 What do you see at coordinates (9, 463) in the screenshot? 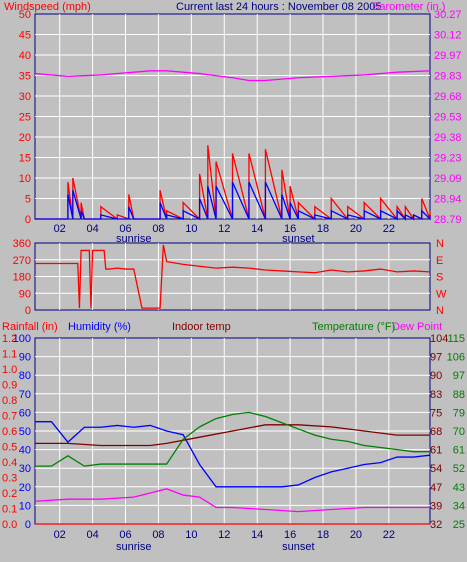
I see `rainfall-tick-label: 0.4` at bounding box center [9, 463].